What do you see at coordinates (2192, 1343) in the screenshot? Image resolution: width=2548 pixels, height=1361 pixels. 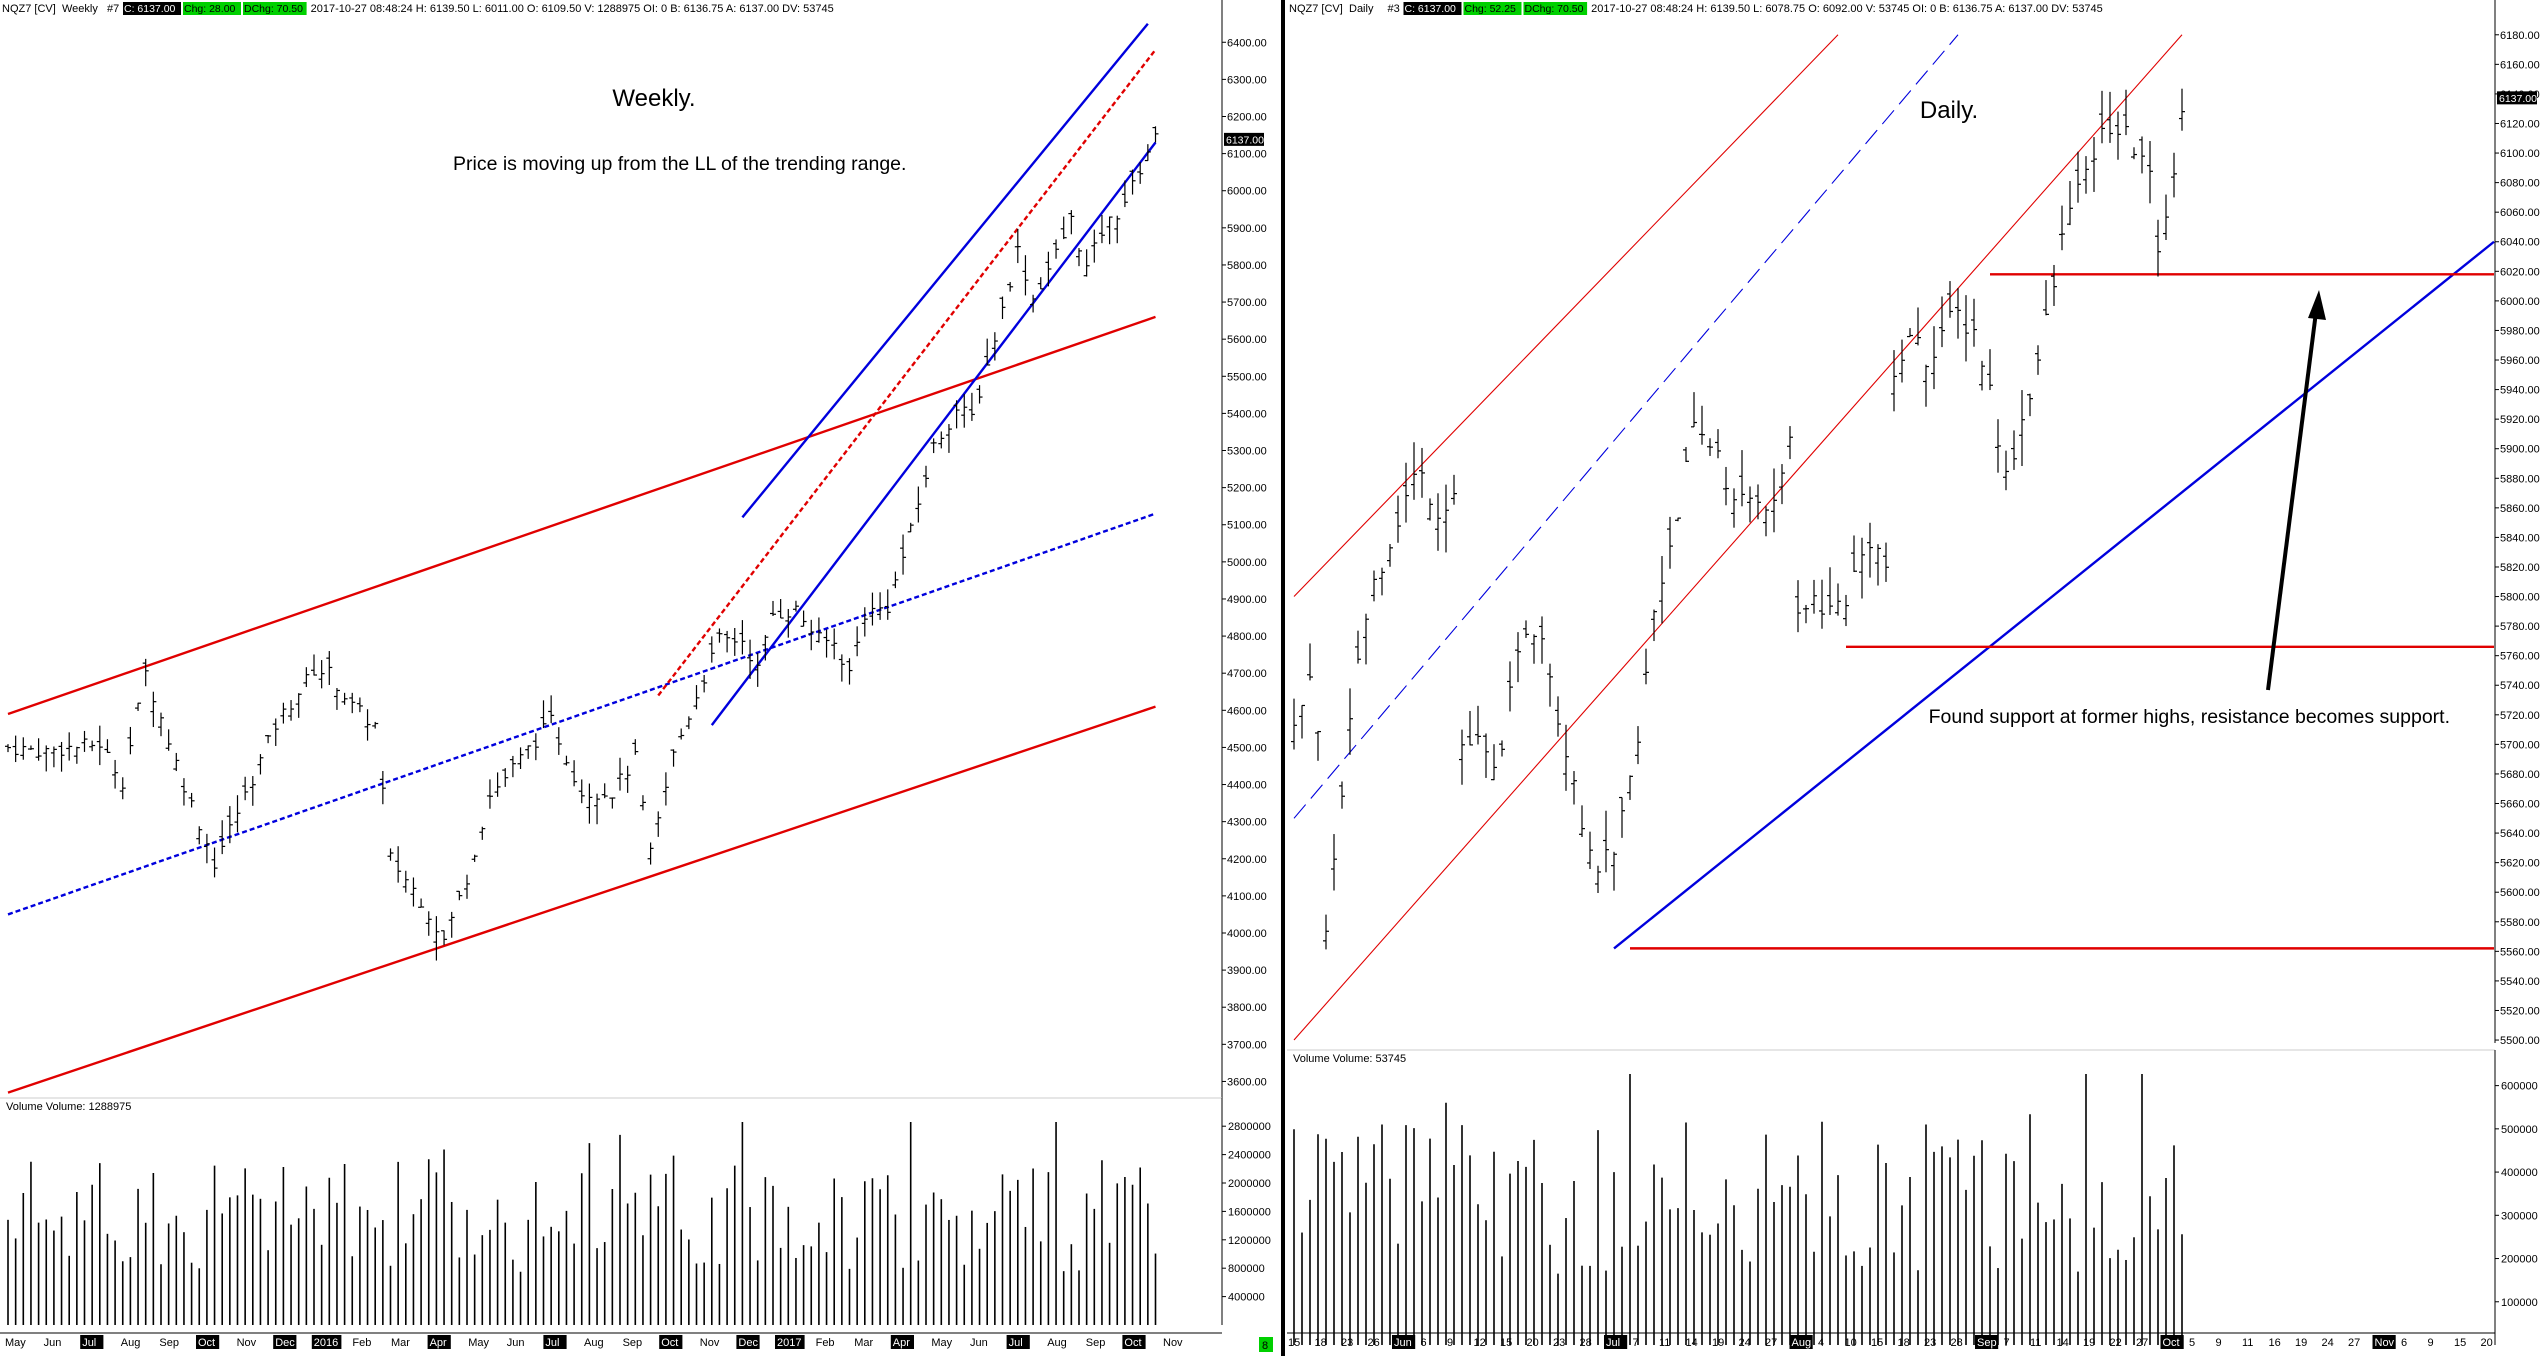 I see `time-tick-label: 5` at bounding box center [2192, 1343].